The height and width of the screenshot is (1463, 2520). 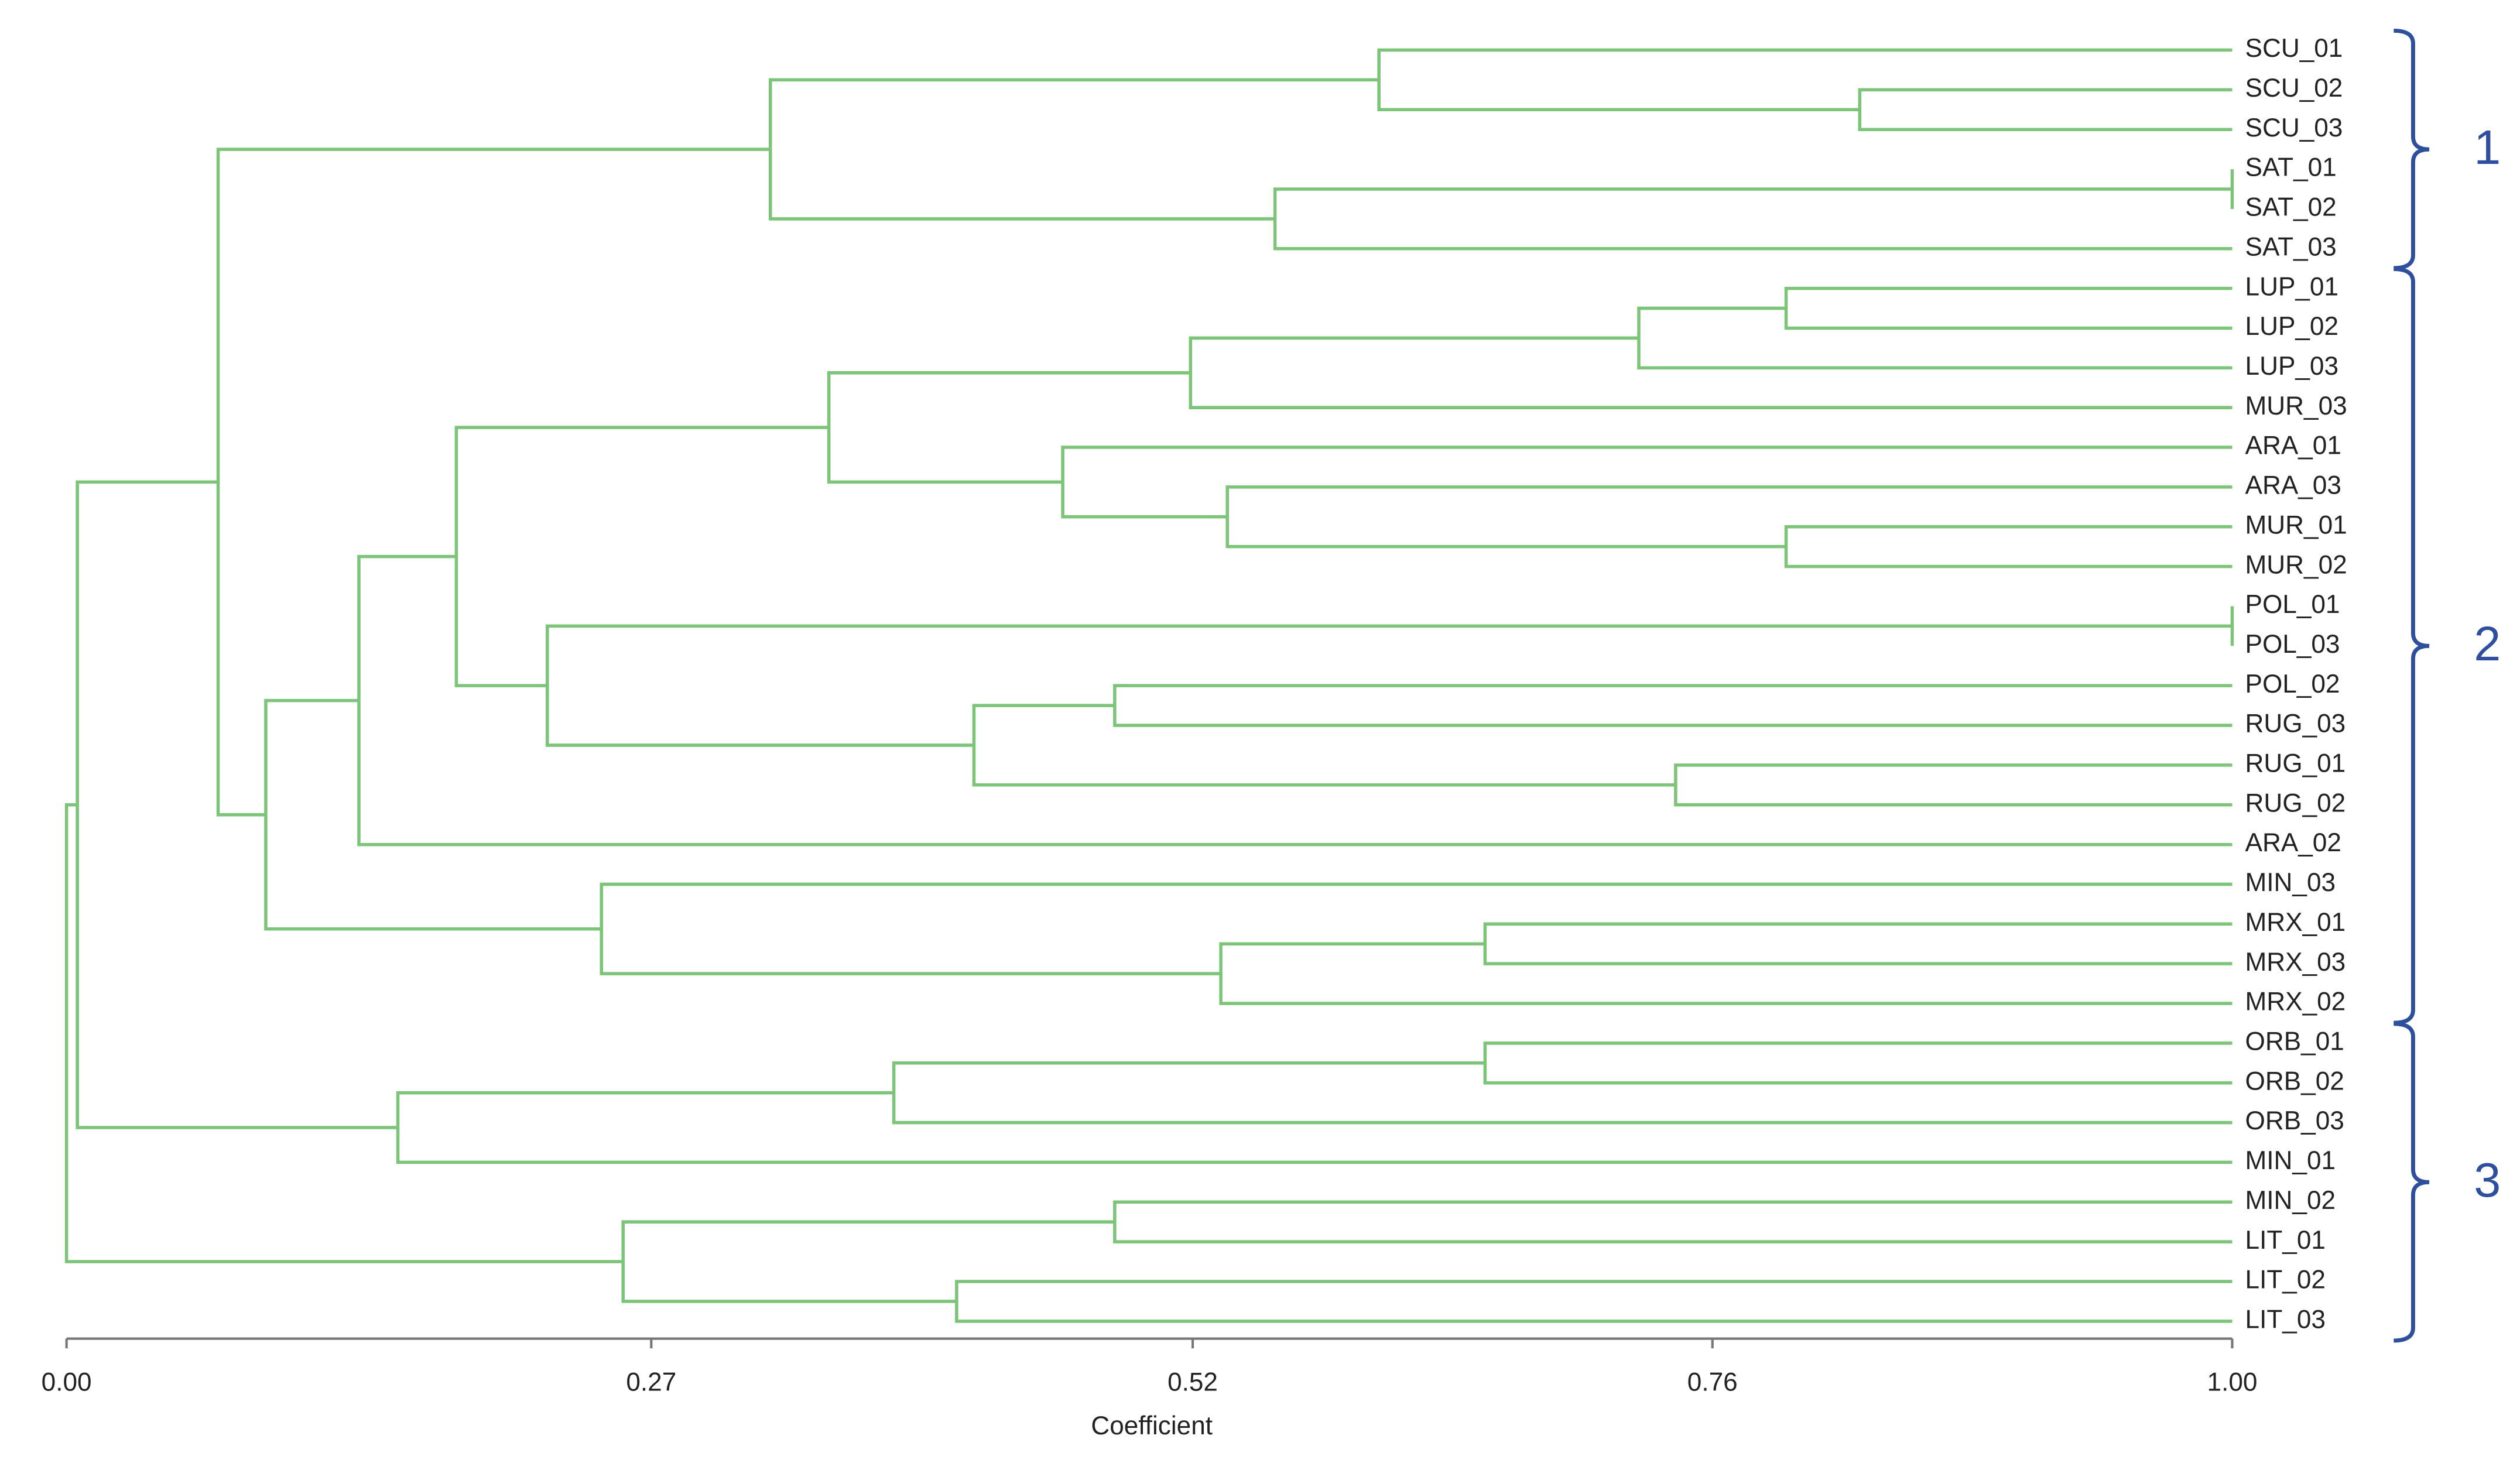 What do you see at coordinates (1192, 1382) in the screenshot?
I see `x-tick-label: 0.52` at bounding box center [1192, 1382].